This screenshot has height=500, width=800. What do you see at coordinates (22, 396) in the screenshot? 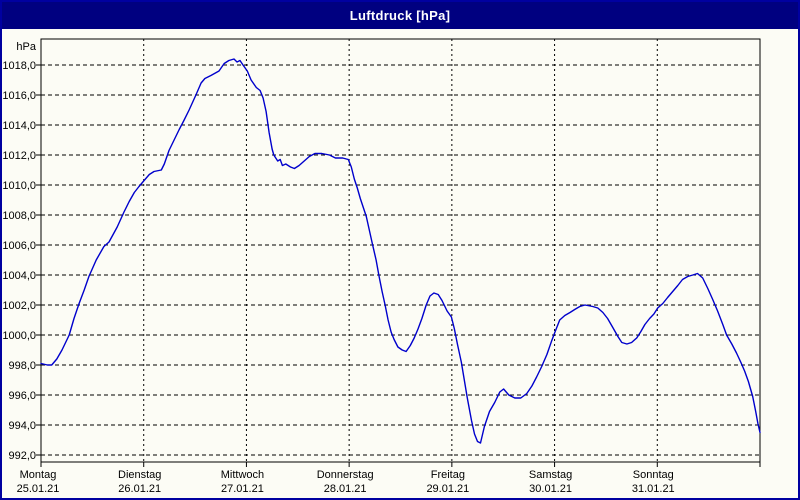
I see `y-axis-label: 996,0` at bounding box center [22, 396].